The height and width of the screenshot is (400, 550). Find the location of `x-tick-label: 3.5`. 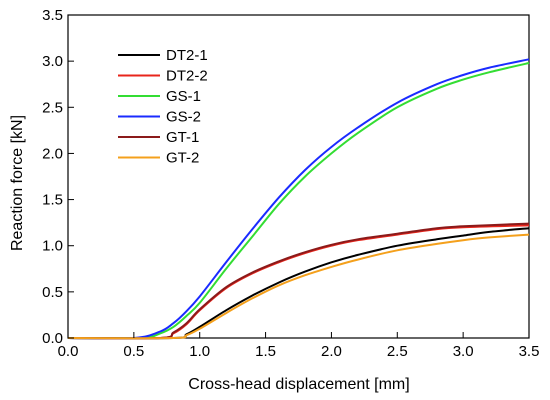

x-tick-label: 3.5 is located at coordinates (529, 351).